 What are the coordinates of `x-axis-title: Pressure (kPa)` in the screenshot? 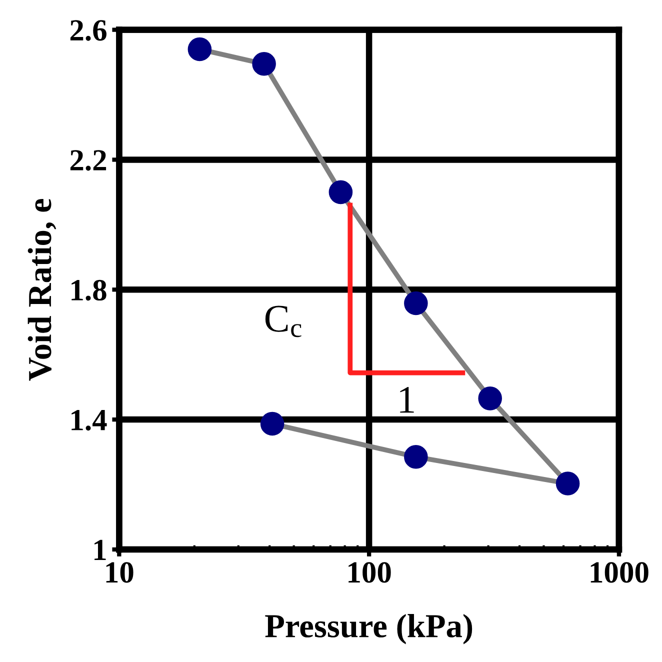 It's located at (368, 629).